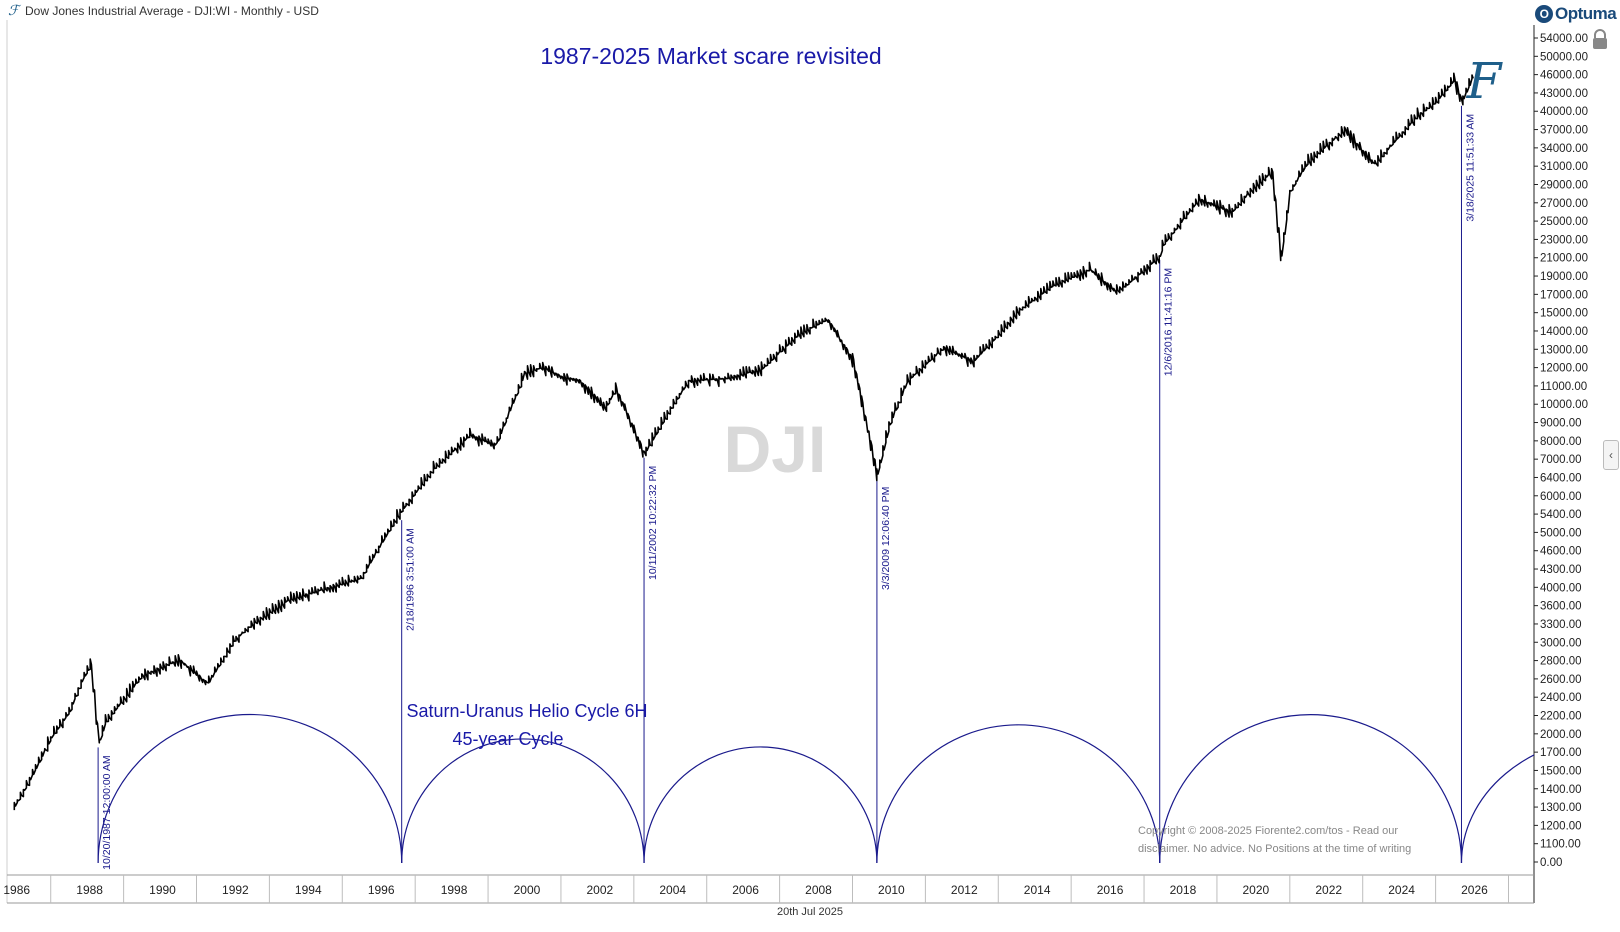 Image resolution: width=1620 pixels, height=932 pixels. I want to click on x-tick-label: 2026, so click(1474, 890).